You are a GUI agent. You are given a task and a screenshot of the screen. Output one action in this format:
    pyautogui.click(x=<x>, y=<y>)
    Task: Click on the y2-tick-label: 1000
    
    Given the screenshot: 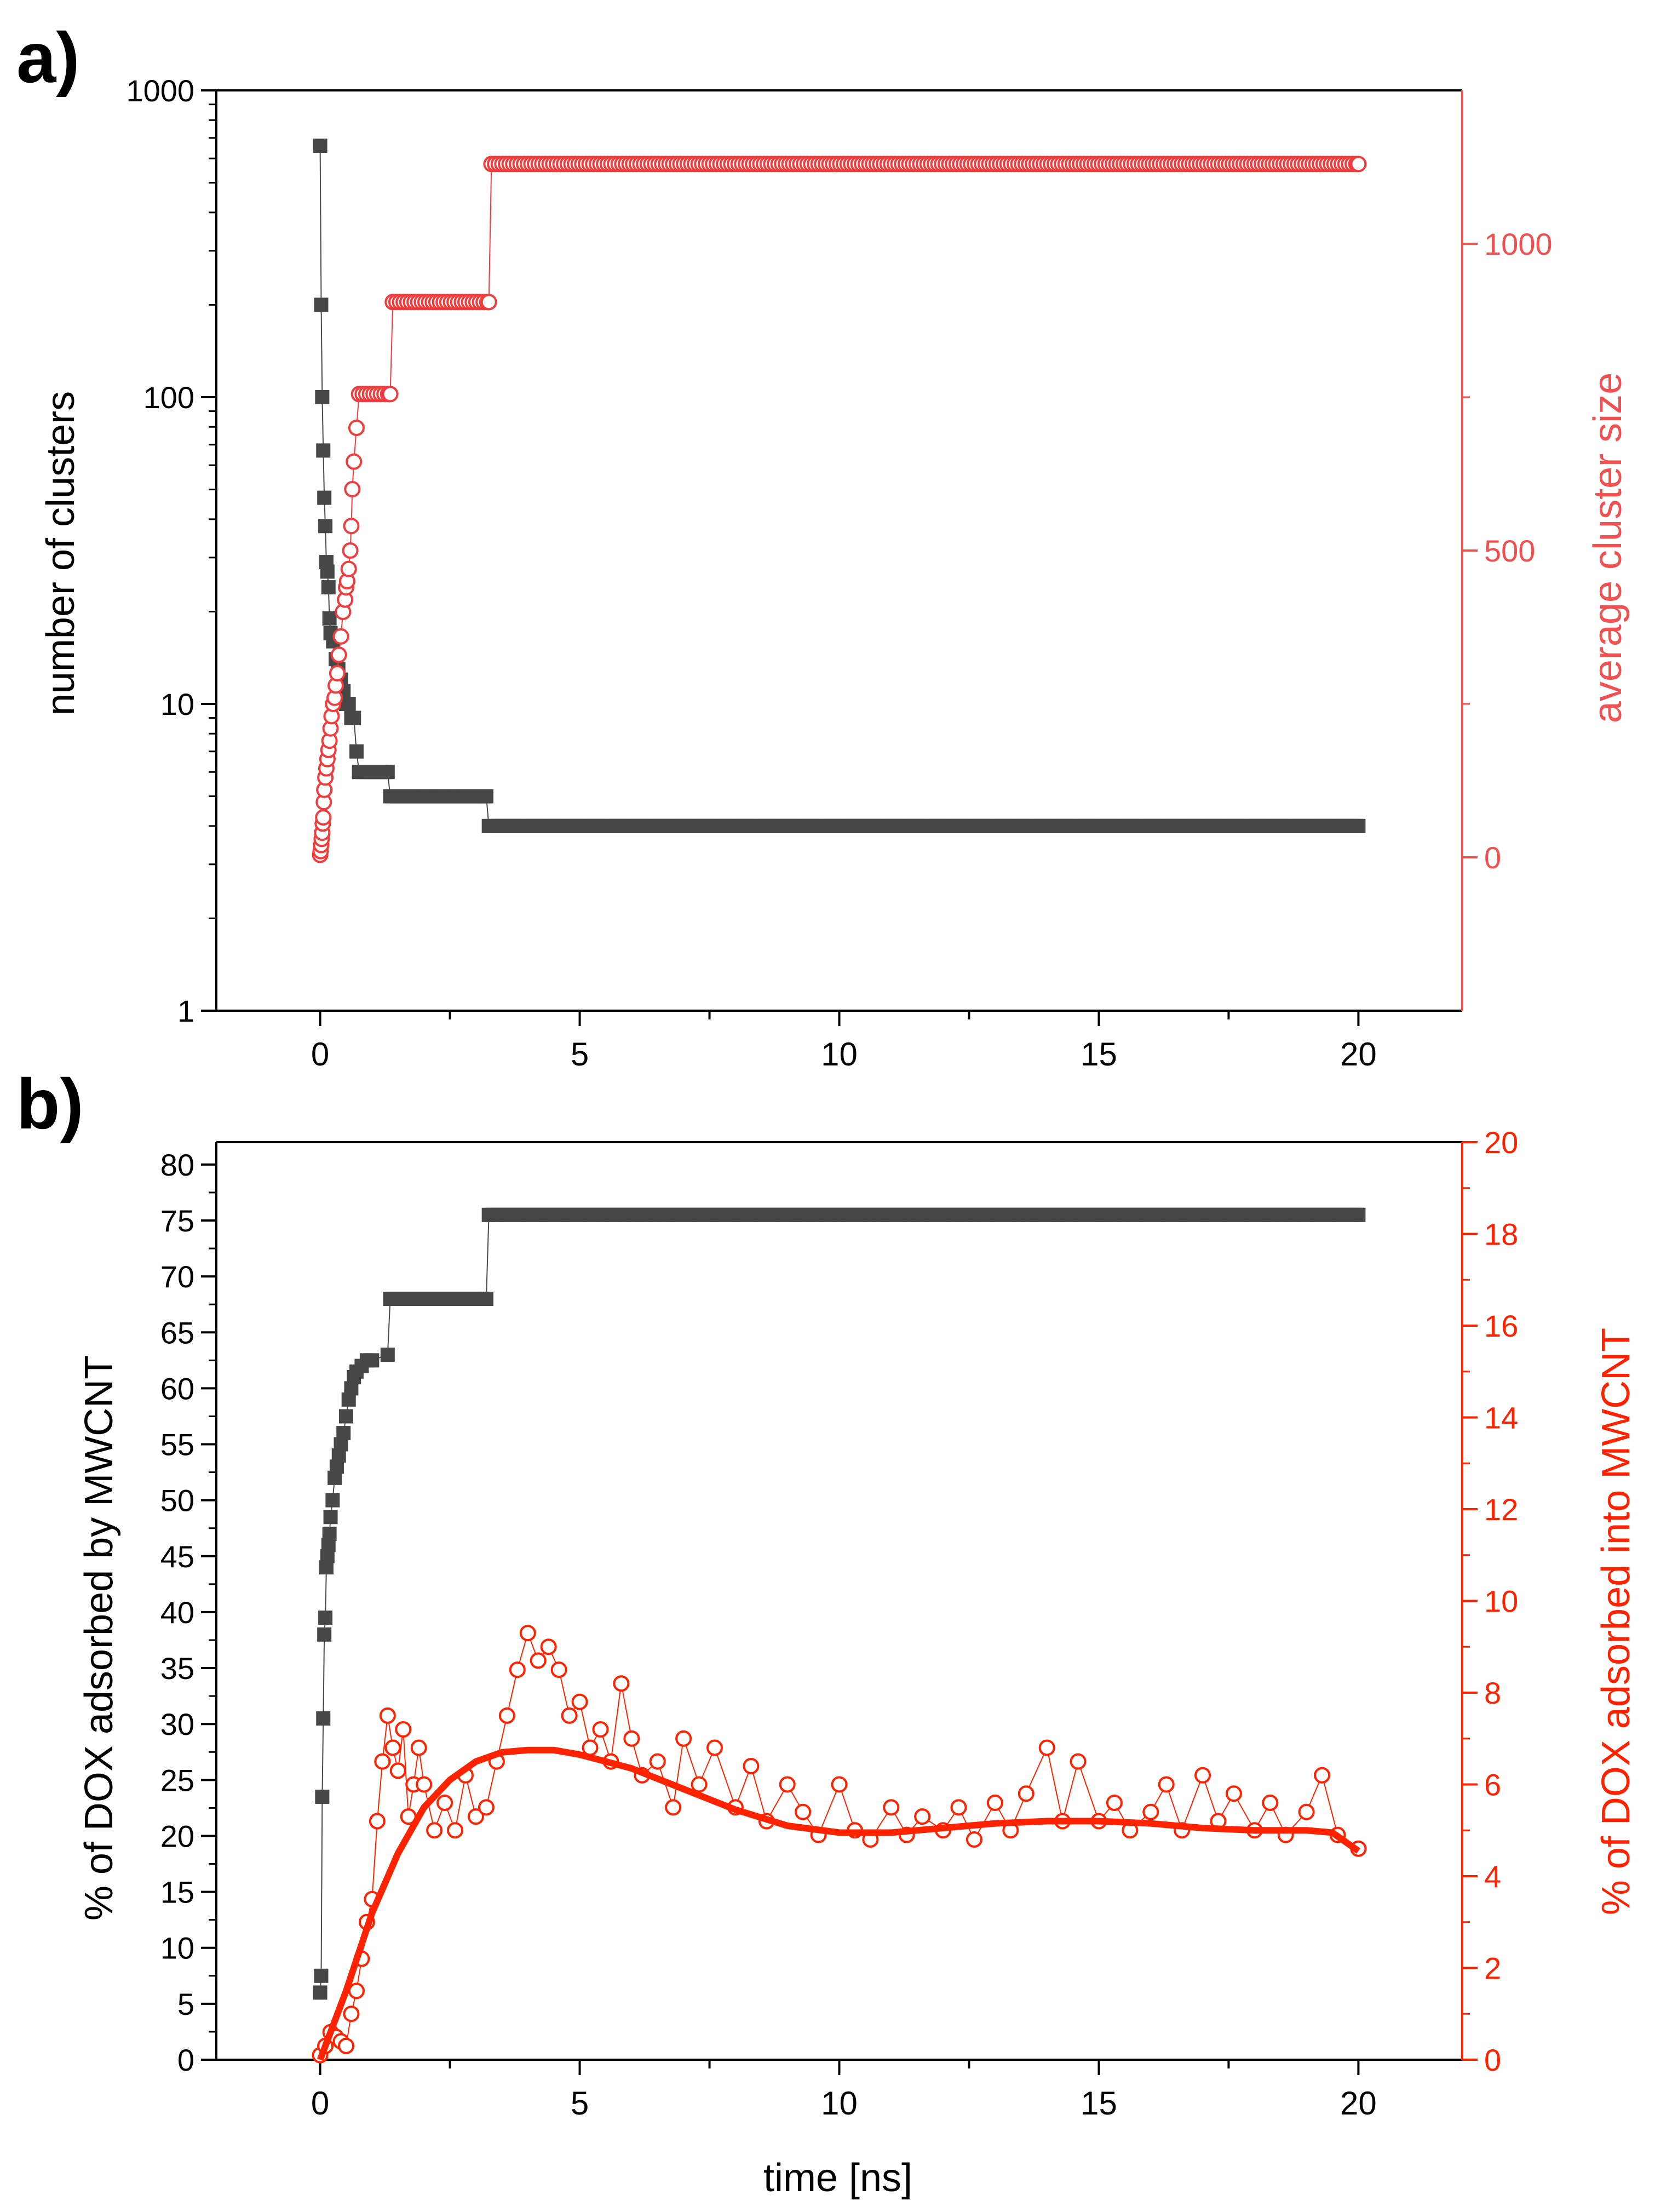 What is the action you would take?
    pyautogui.click(x=1518, y=244)
    